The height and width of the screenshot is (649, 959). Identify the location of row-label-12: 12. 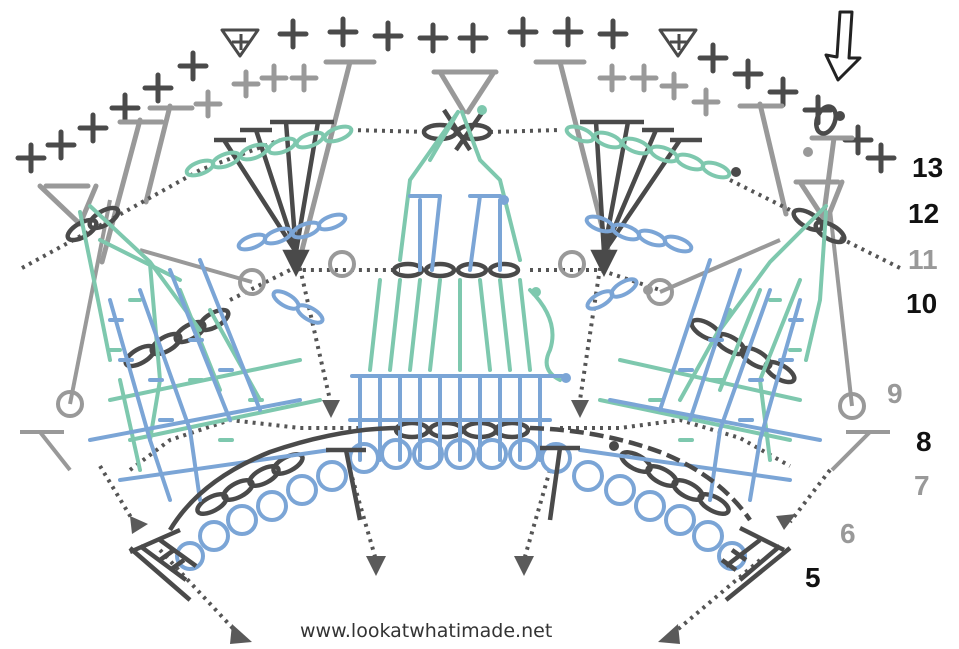
(924, 213).